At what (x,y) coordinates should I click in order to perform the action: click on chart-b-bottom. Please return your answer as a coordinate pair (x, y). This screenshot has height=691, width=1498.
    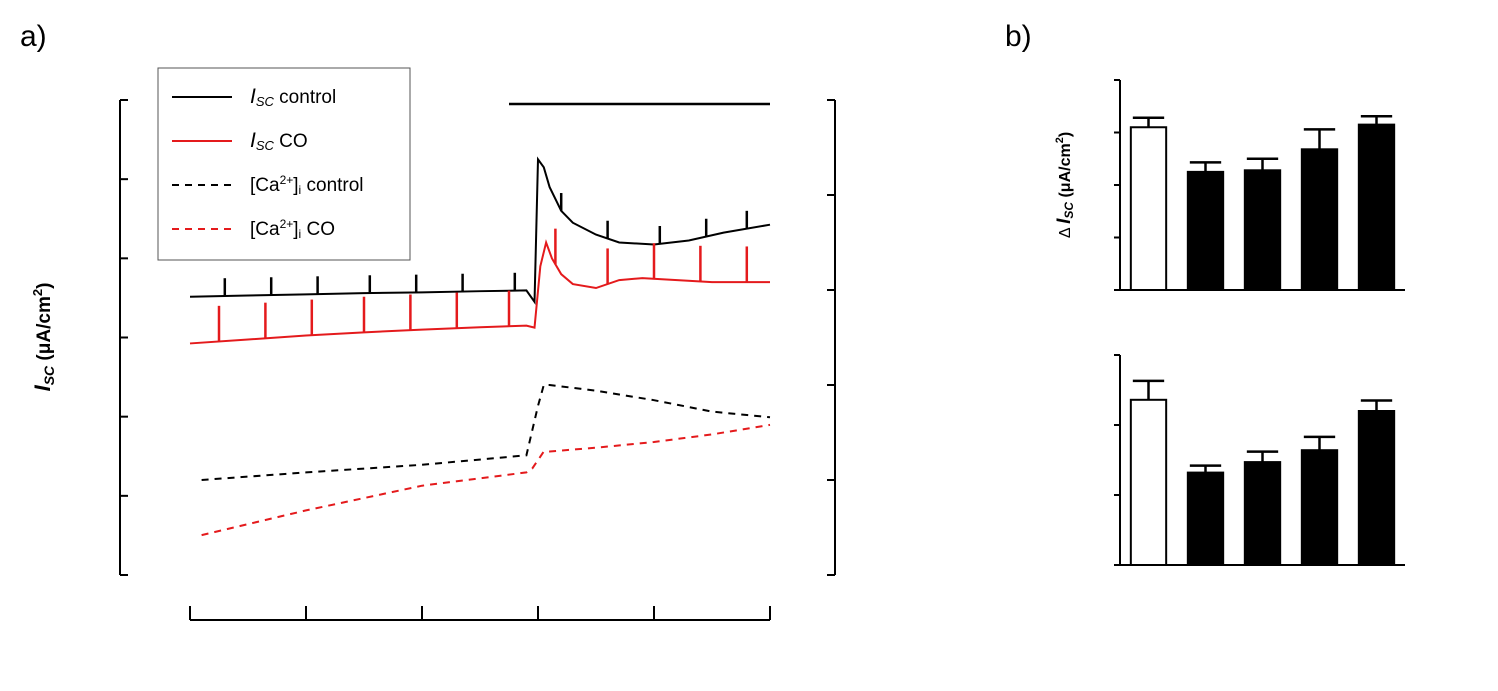
    Looking at the image, I should click on (1259, 460).